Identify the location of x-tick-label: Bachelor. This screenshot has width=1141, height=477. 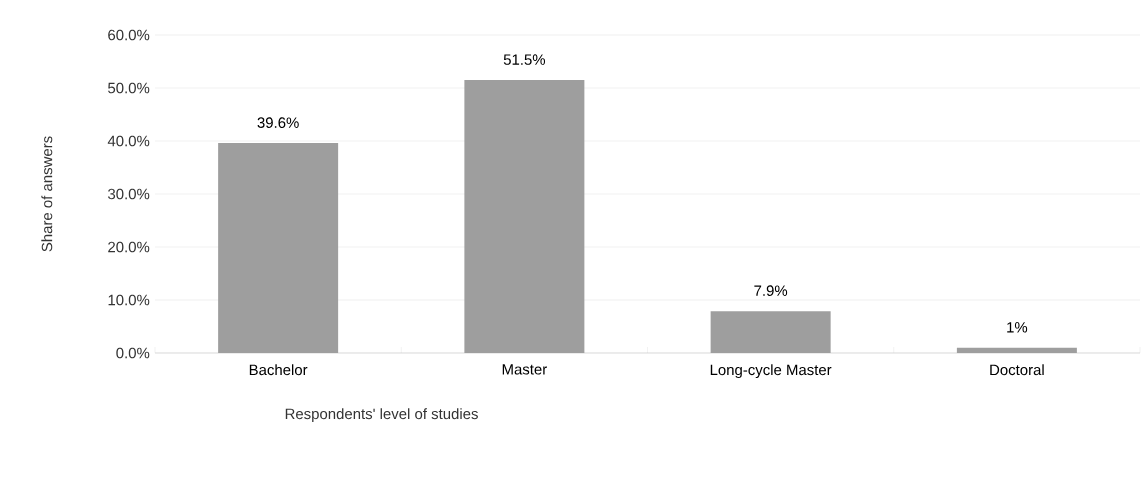
(278, 370).